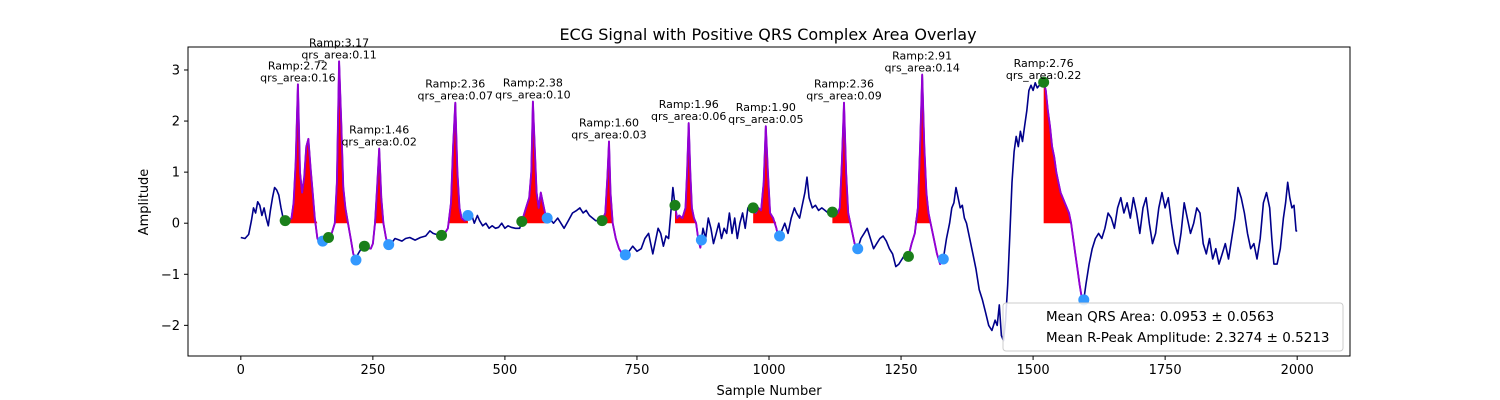 Image resolution: width=1500 pixels, height=400 pixels. I want to click on y-tick-label-0: 0, so click(176, 224).